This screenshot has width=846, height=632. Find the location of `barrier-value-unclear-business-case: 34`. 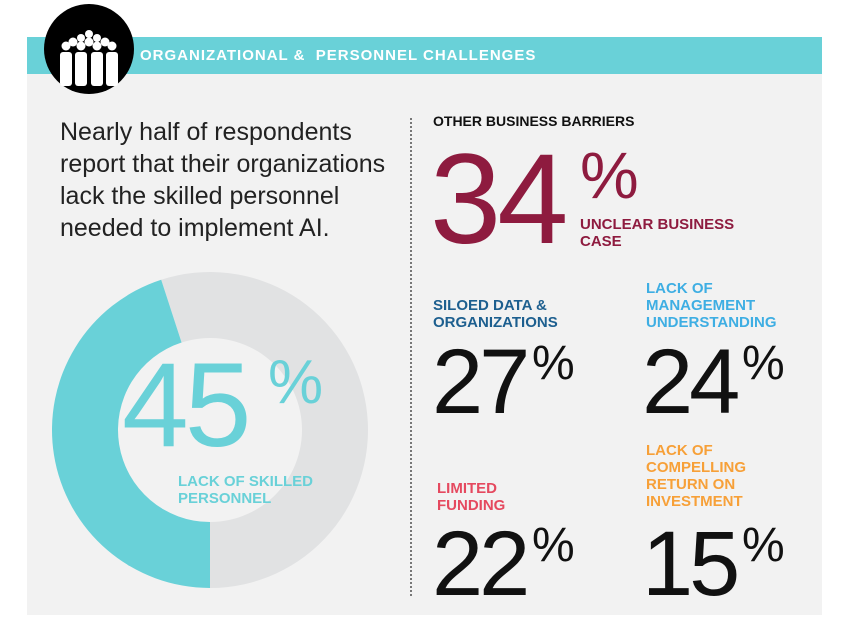

barrier-value-unclear-business-case: 34 is located at coordinates (499, 199).